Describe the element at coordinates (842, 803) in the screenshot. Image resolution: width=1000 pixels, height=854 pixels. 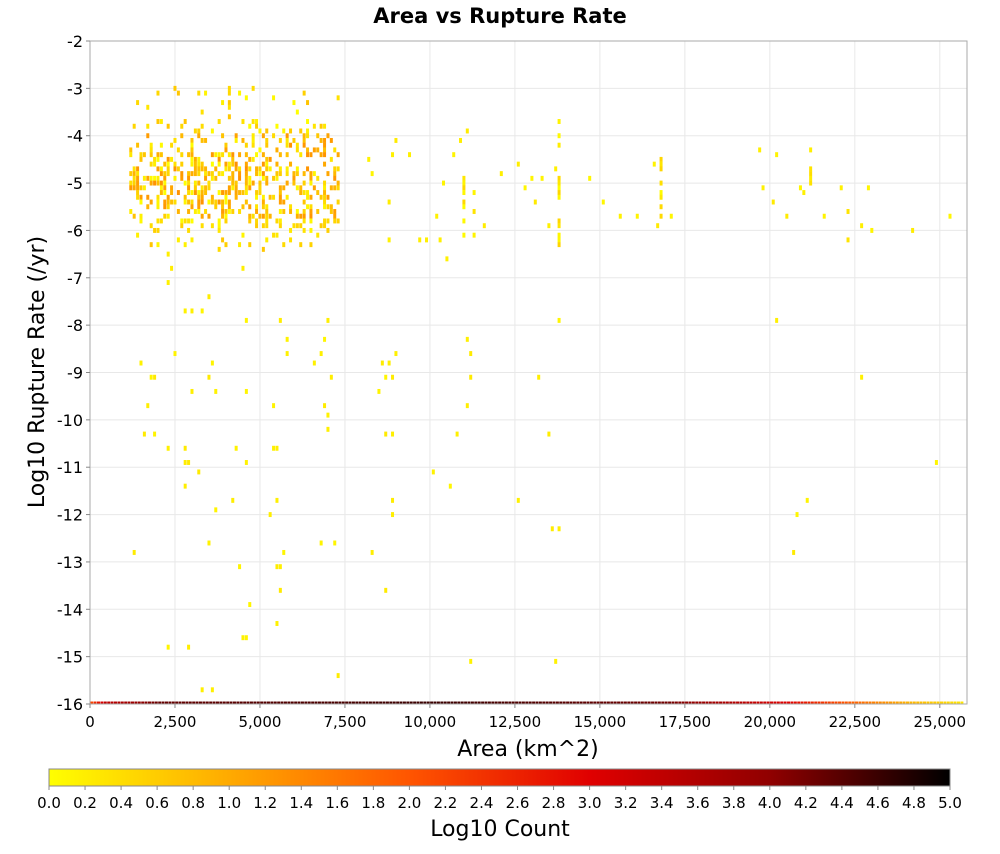
I see `colorbar-tick-label: 4.4` at that location.